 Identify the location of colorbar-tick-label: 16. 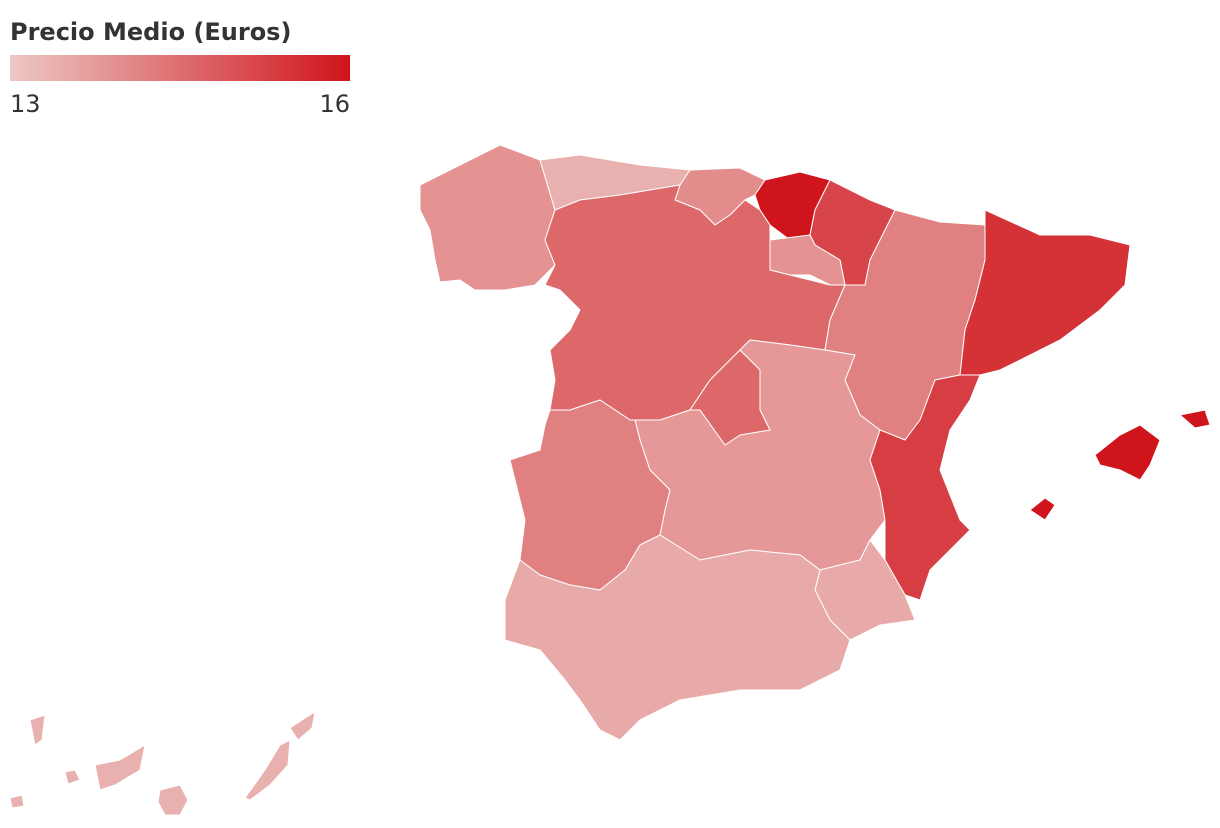
(334, 104).